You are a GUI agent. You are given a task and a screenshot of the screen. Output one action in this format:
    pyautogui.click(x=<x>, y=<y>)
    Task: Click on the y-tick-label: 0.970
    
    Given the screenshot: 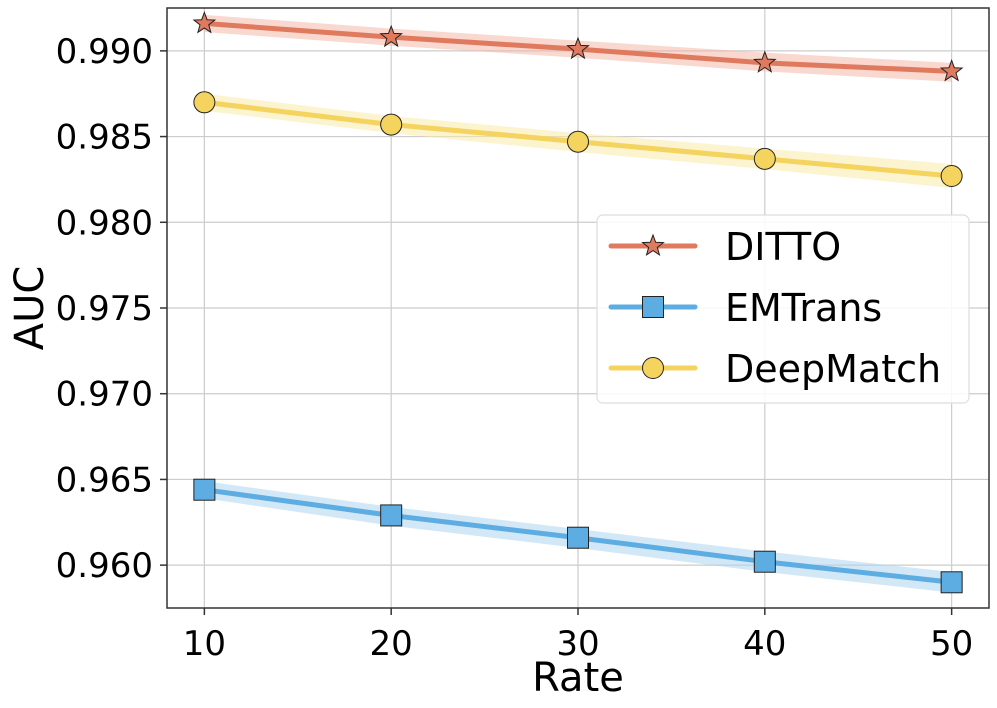 What is the action you would take?
    pyautogui.click(x=104, y=395)
    